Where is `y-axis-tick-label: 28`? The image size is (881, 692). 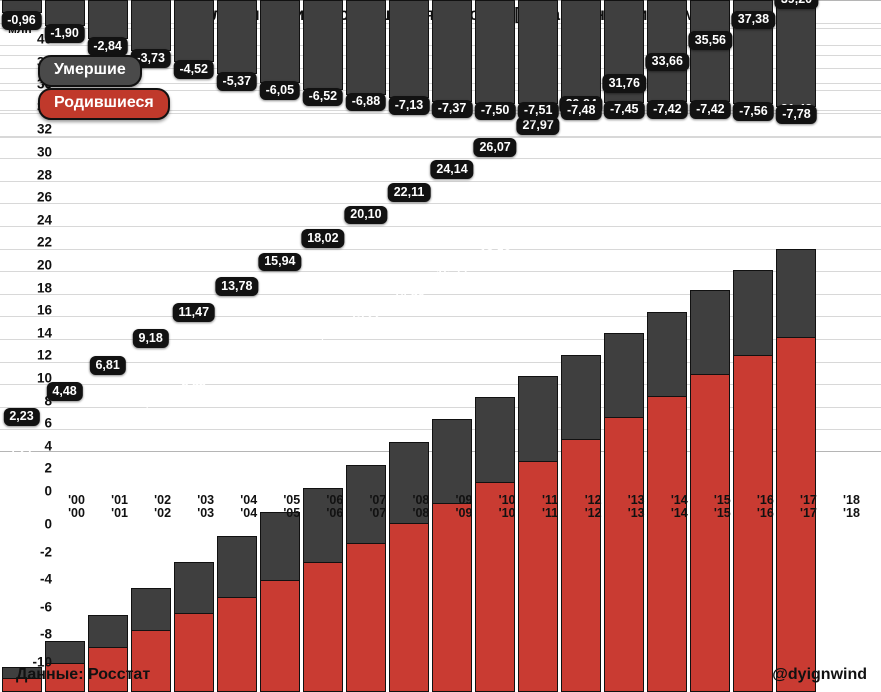 y-axis-tick-label: 28 is located at coordinates (44, 175).